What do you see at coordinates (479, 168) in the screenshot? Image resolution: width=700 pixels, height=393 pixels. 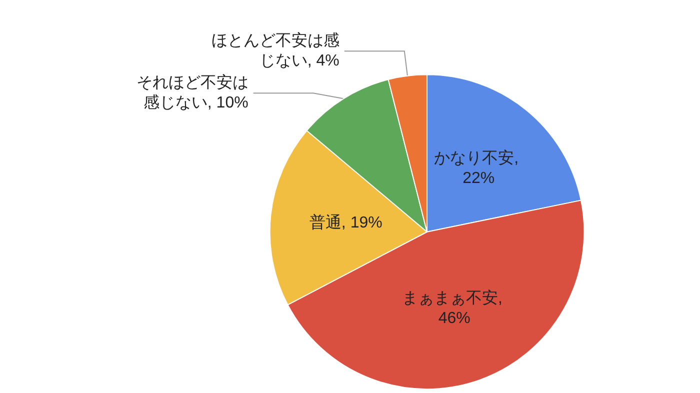 I see `slice-label: かなり不安, 22%` at bounding box center [479, 168].